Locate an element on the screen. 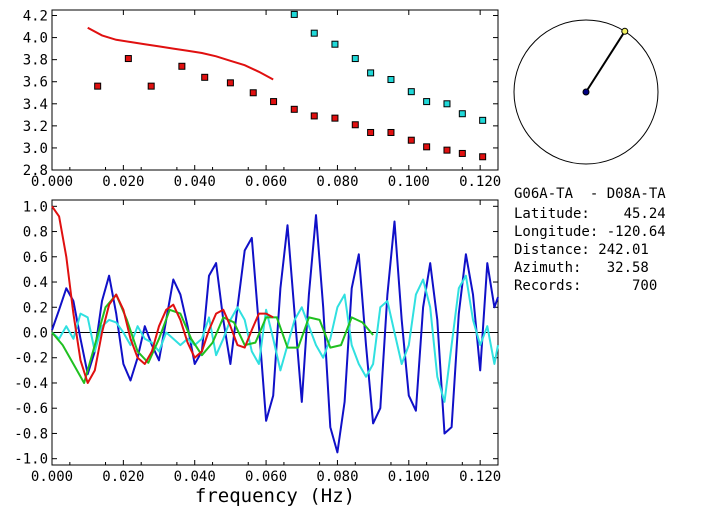 The height and width of the screenshot is (519, 703). y-tick-label: -1.0 is located at coordinates (31, 460).